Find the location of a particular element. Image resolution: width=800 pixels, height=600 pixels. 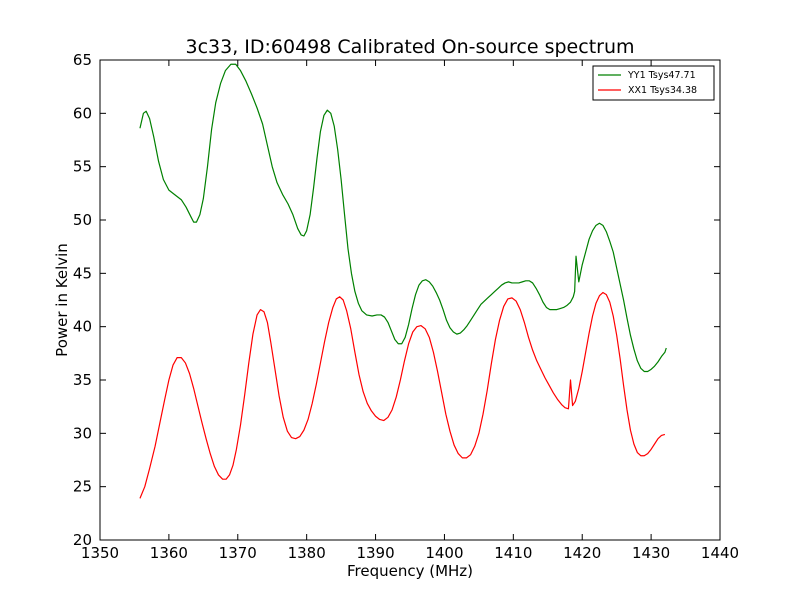

x-tick-label: 1360 is located at coordinates (169, 553).